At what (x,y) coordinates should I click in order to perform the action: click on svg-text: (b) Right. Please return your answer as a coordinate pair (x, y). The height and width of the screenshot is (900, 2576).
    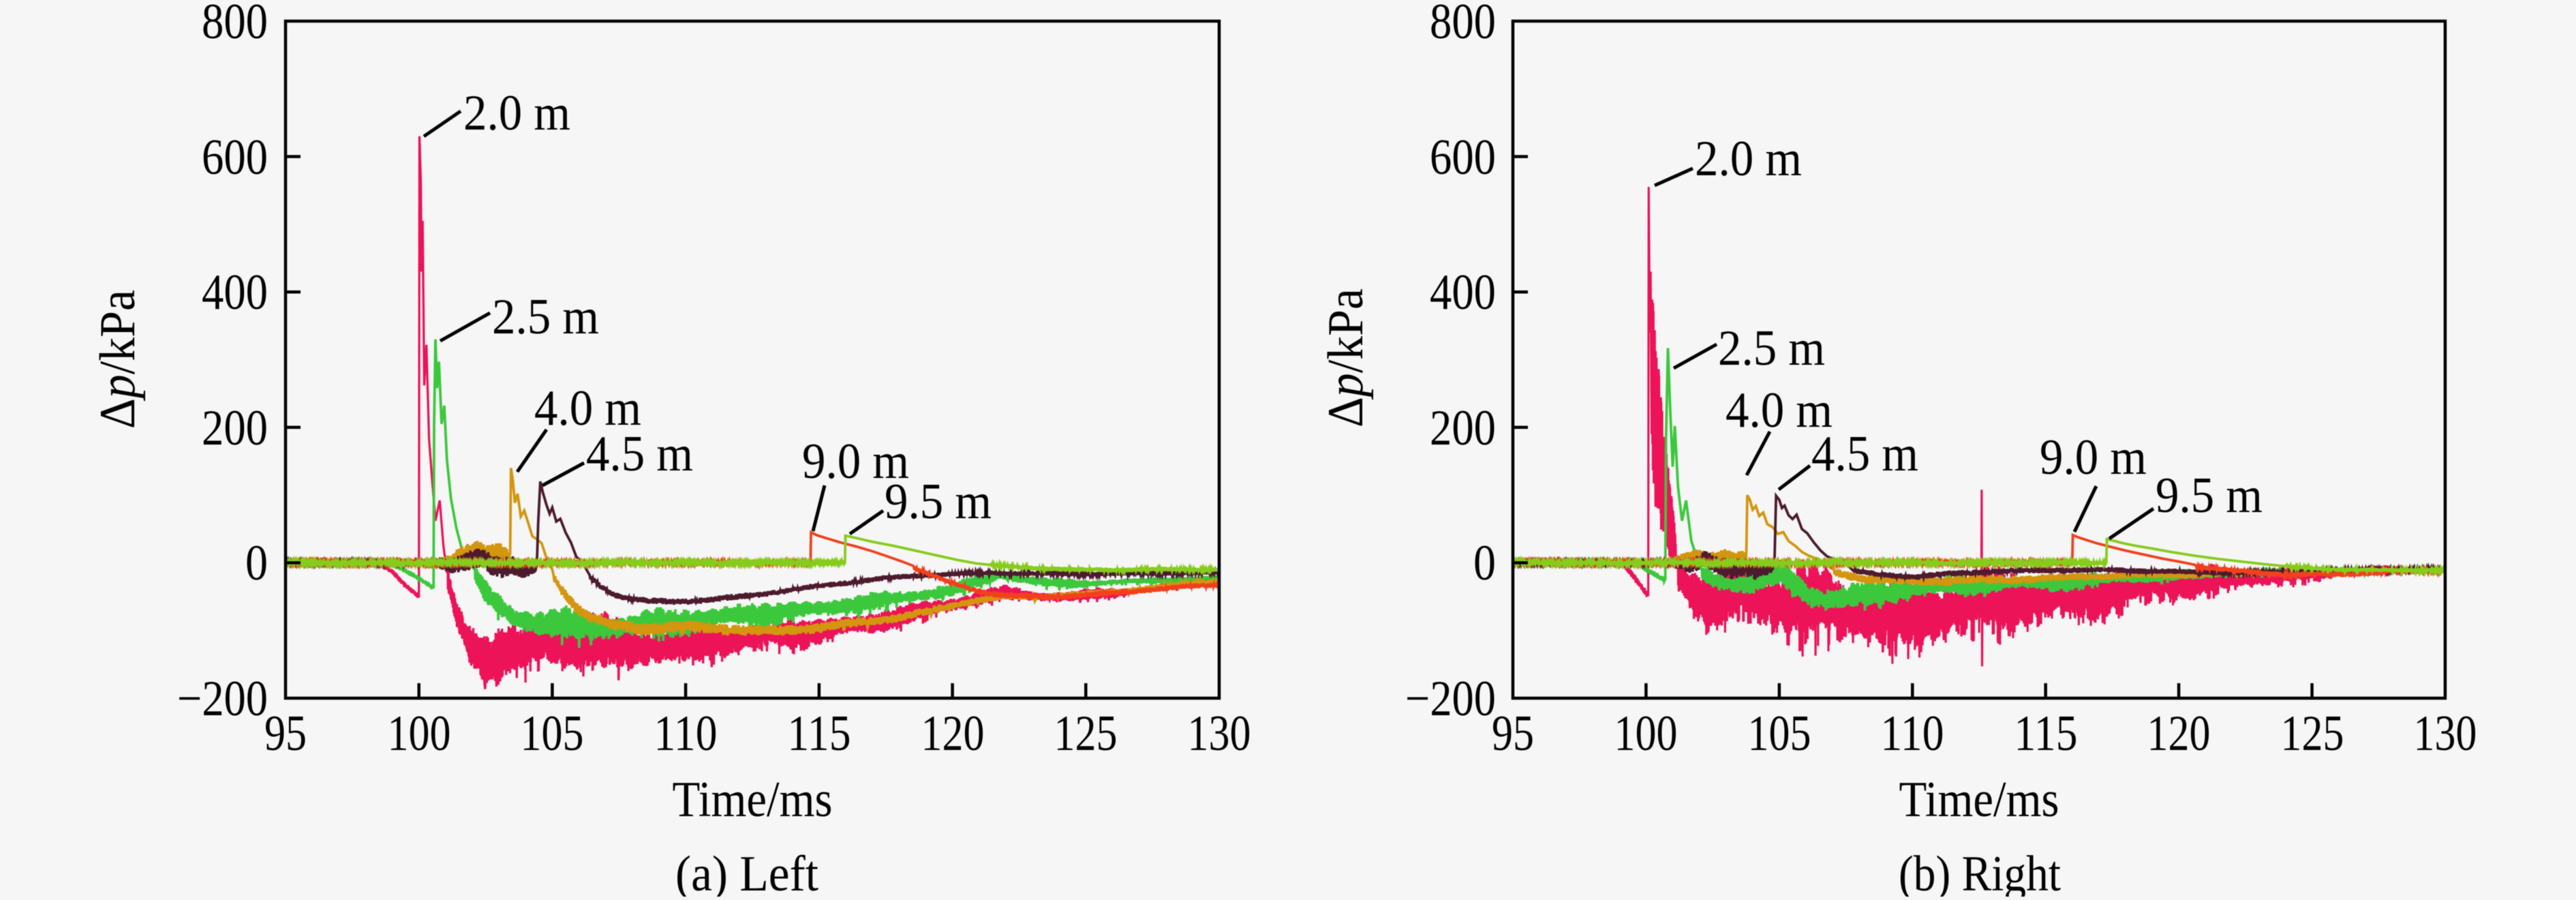
    Looking at the image, I should click on (1980, 871).